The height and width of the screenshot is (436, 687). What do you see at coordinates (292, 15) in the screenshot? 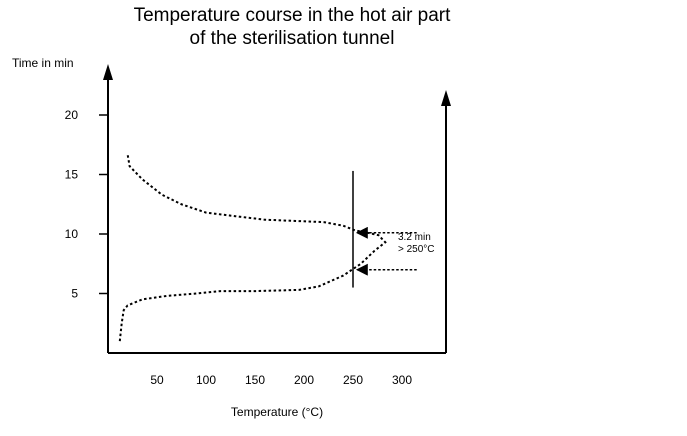
I see `chart-title-line-1: Temperature course in the hot air part` at bounding box center [292, 15].